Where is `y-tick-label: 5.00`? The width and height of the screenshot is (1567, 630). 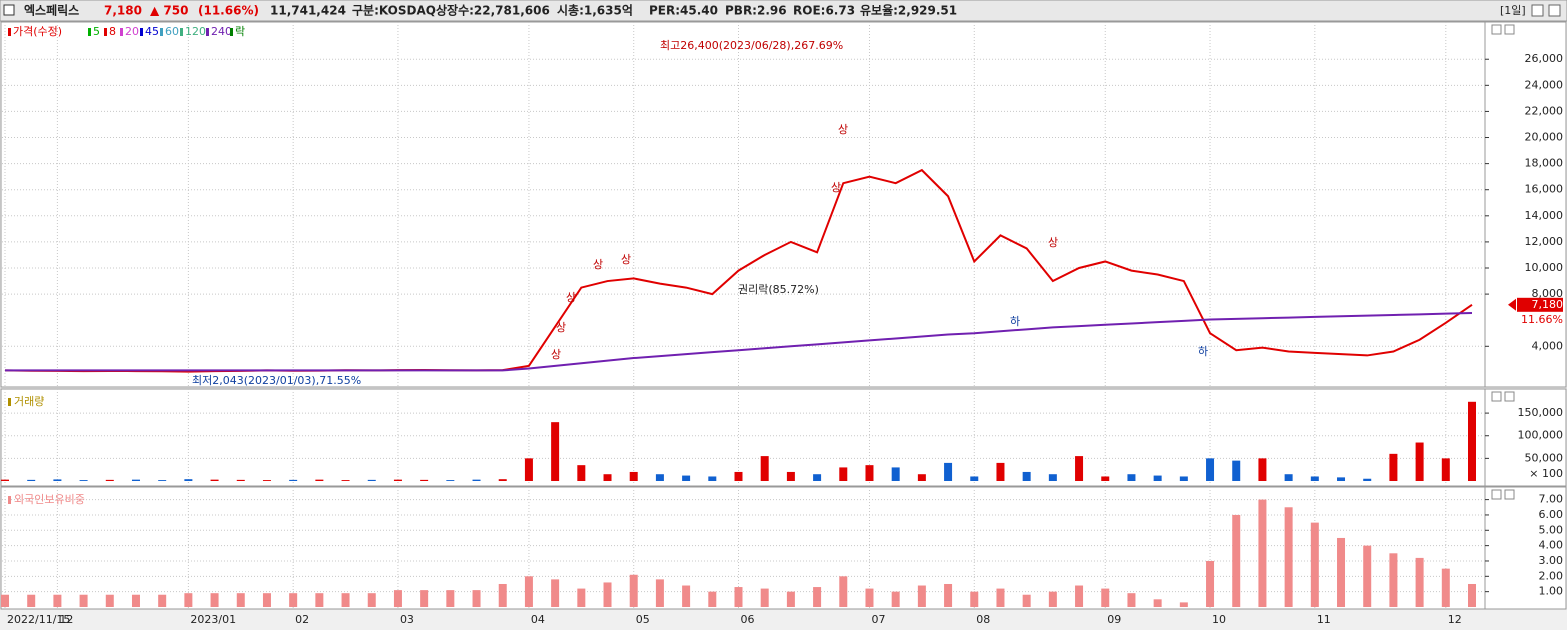 y-tick-label: 5.00 is located at coordinates (1551, 529).